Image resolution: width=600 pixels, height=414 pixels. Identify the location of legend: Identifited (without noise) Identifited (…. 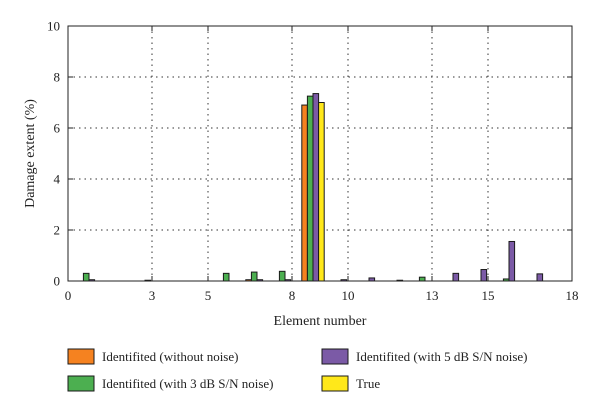
(297, 370).